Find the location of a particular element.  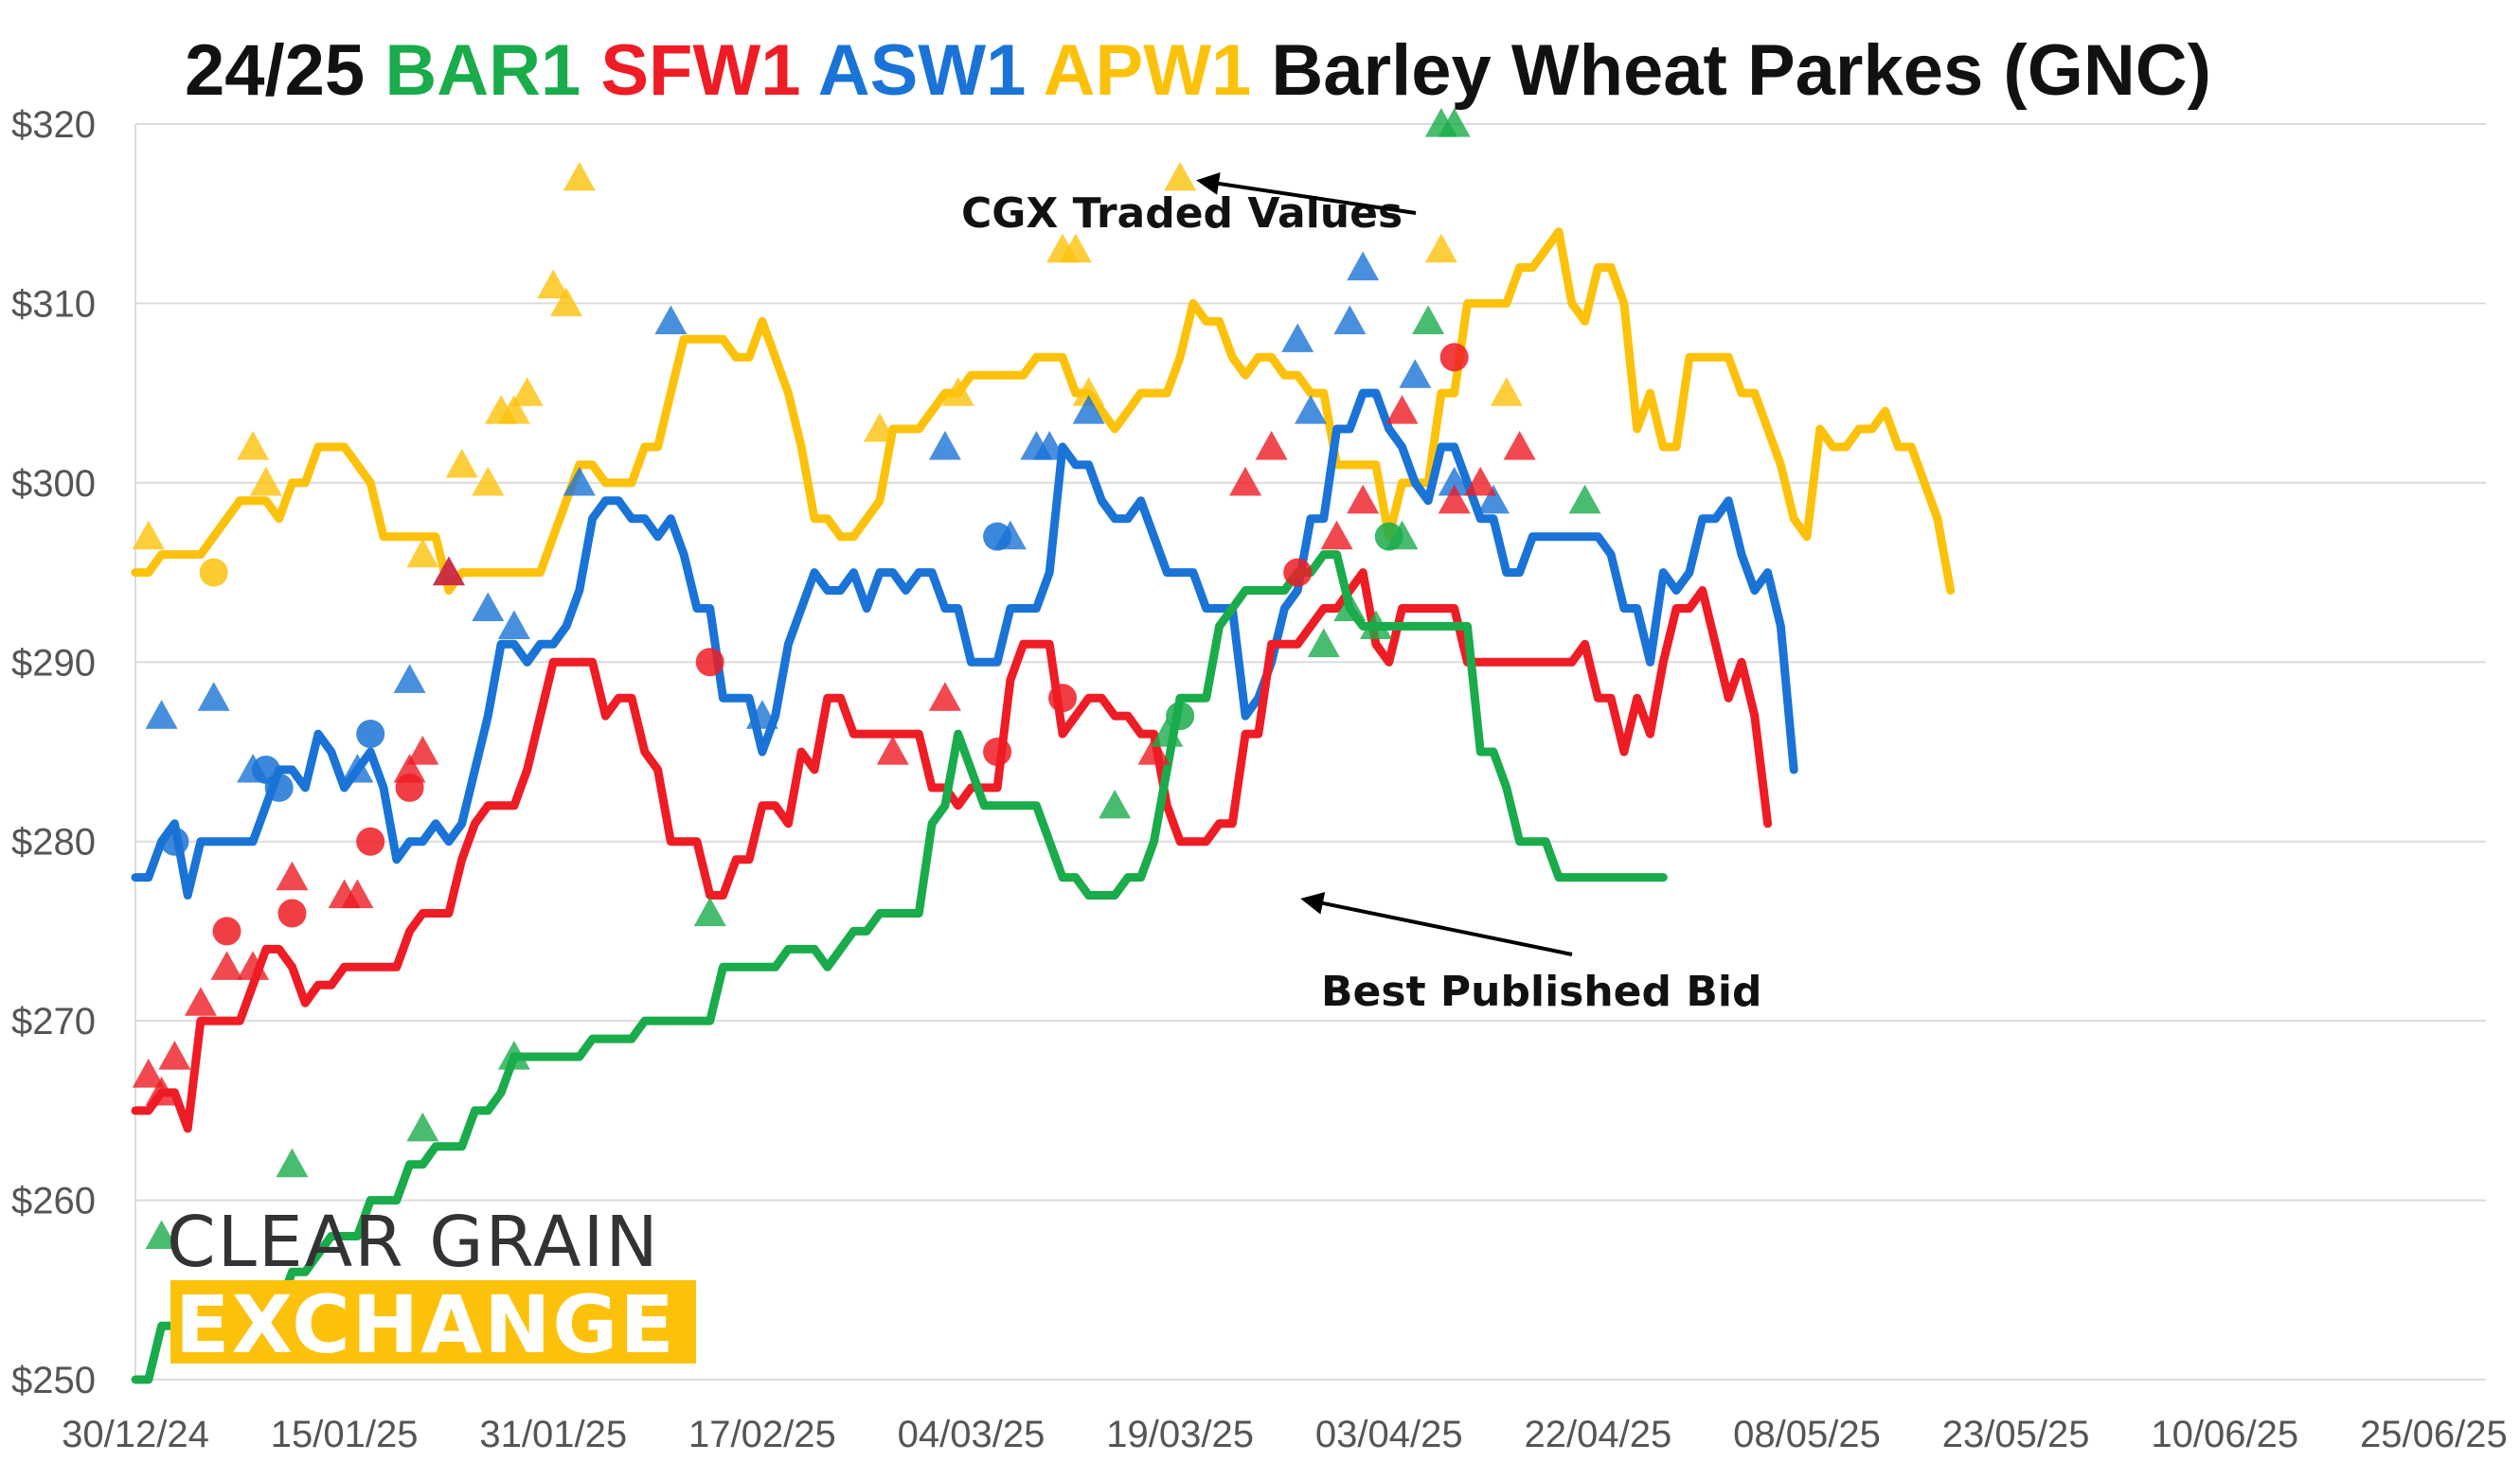

y-axis: $250 $260 $270 $280 $290 $300 $310 $320 is located at coordinates (54, 752).